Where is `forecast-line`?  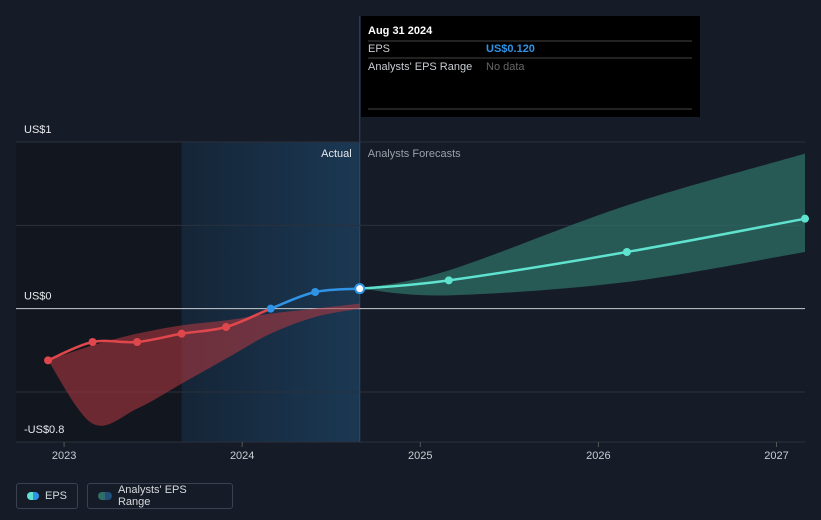 forecast-line is located at coordinates (582, 253).